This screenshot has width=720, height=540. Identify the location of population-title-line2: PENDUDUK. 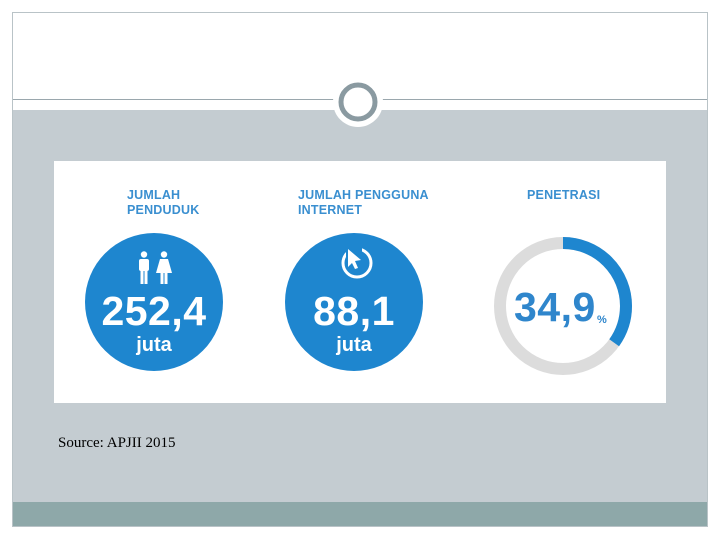
(163, 210).